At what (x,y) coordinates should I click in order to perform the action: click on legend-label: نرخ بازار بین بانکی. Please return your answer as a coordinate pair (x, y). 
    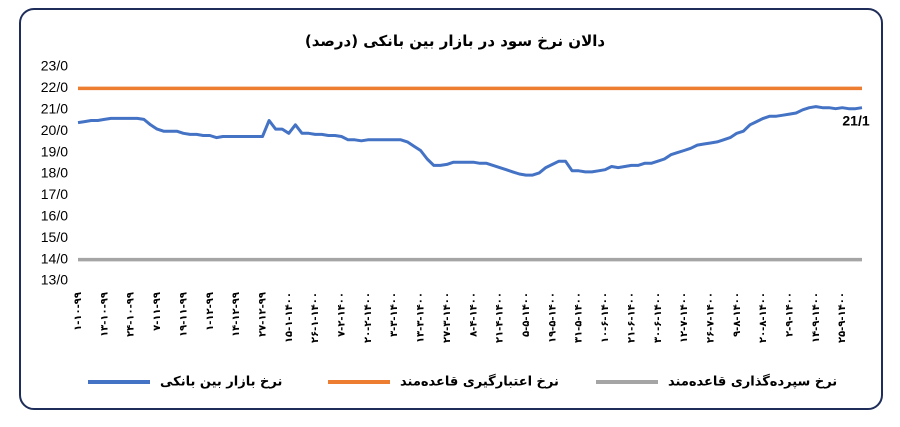
    Looking at the image, I should click on (221, 382).